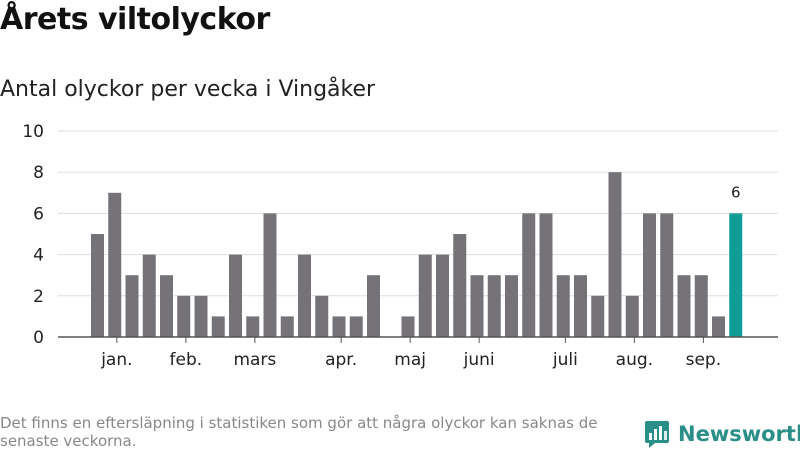 This screenshot has width=800, height=450. What do you see at coordinates (479, 360) in the screenshot?
I see `x-tick-label: juni` at bounding box center [479, 360].